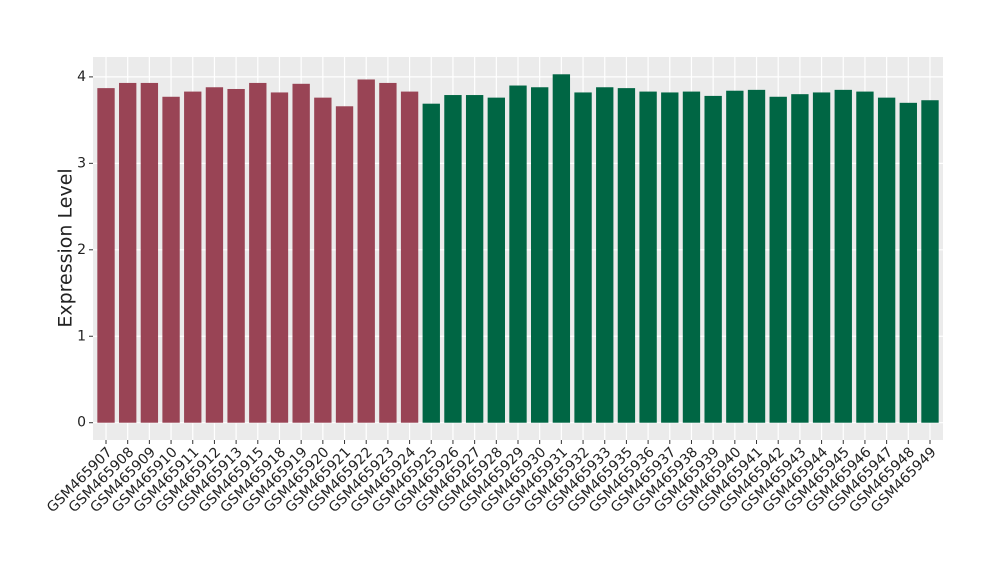  I want to click on y-tick-label: 2, so click(81, 250).